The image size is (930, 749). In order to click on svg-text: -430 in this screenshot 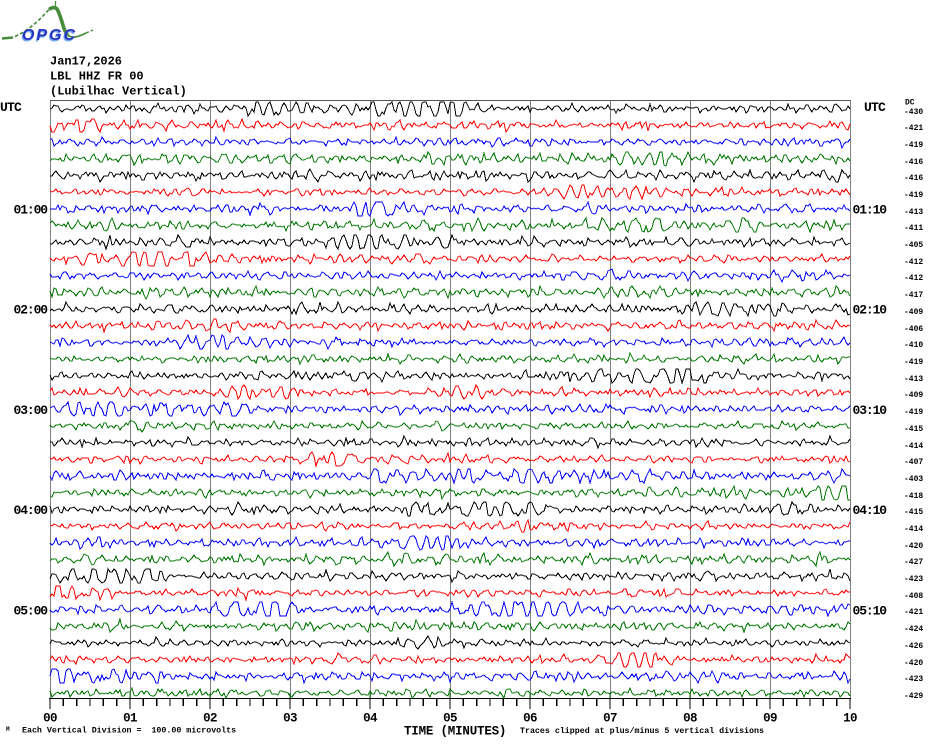, I will do `click(913, 112)`.